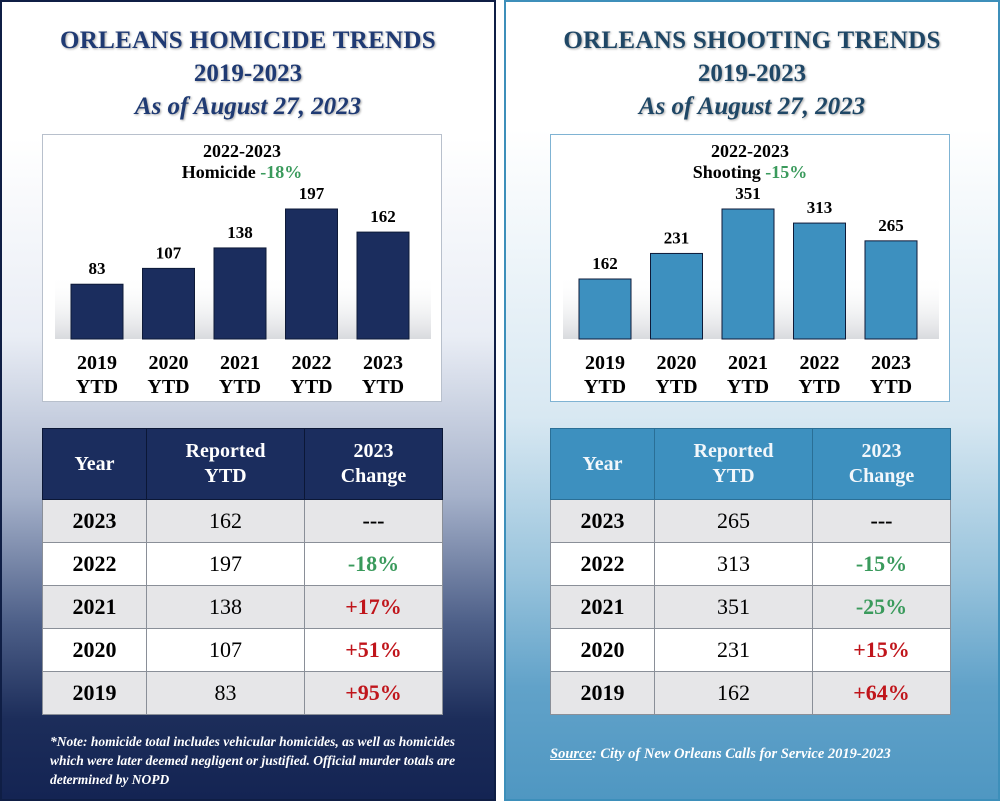  I want to click on table-row: 2022 313 -15%, so click(750, 564).